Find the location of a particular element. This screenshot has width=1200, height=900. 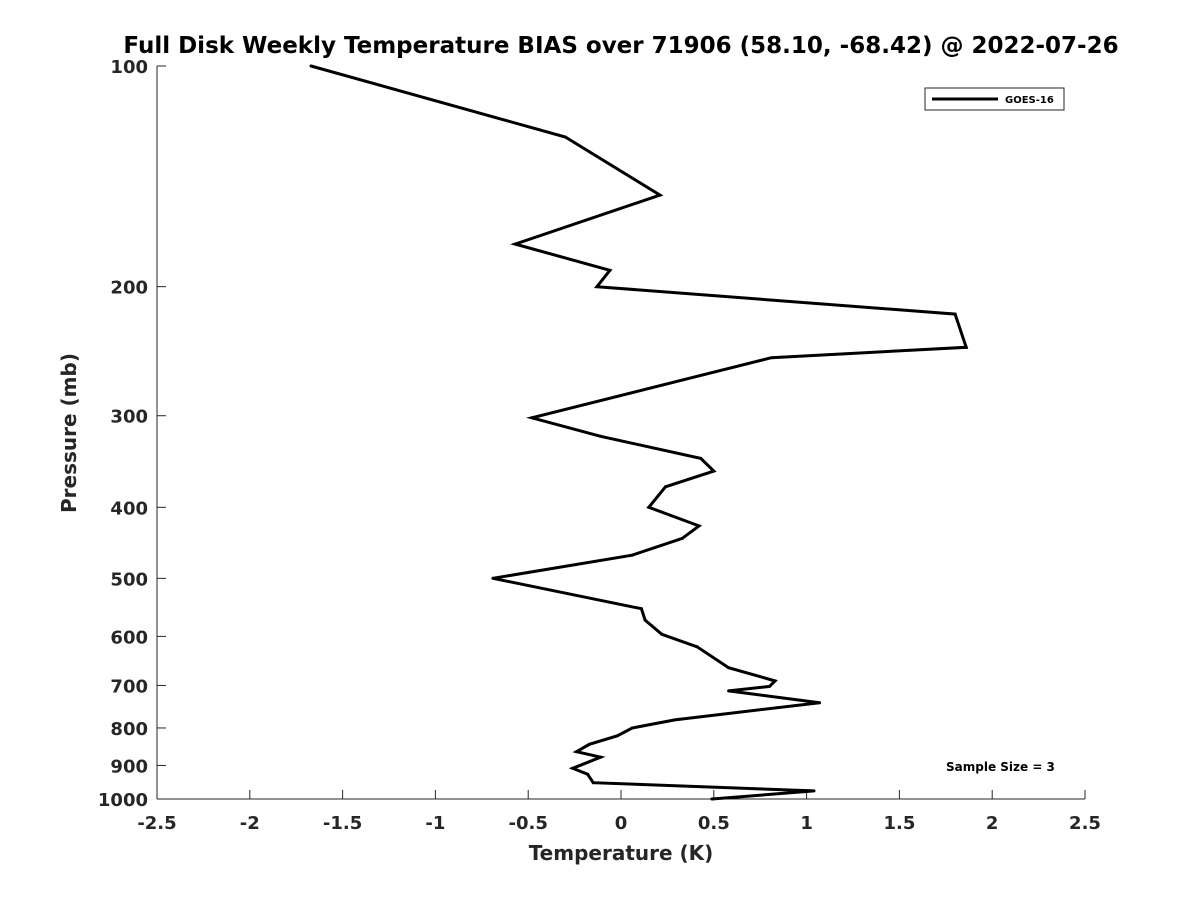

x-axis-ticks: -2.5 -2 -1.5 -1 -0.5 0 0.5 1 1.5 2 2.5 is located at coordinates (619, 812).